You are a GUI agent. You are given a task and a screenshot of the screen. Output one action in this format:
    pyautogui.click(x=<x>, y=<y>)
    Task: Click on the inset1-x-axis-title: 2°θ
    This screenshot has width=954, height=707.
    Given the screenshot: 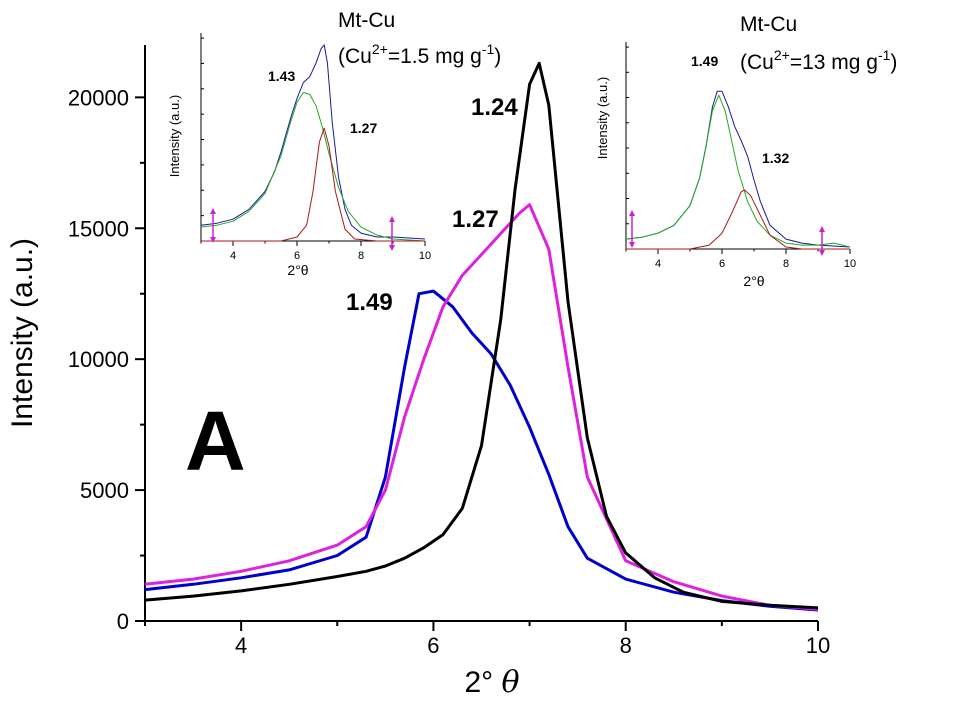 What is the action you would take?
    pyautogui.click(x=297, y=270)
    